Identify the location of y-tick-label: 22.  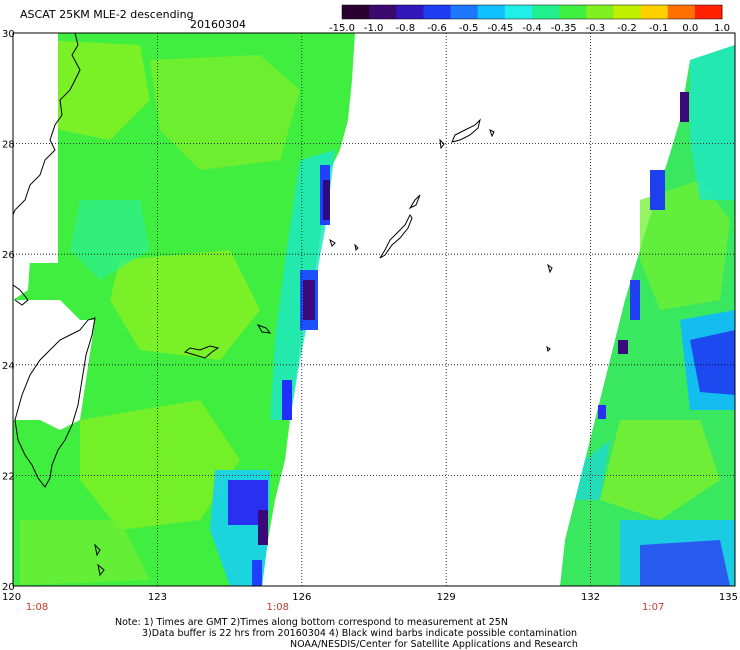
(8, 476).